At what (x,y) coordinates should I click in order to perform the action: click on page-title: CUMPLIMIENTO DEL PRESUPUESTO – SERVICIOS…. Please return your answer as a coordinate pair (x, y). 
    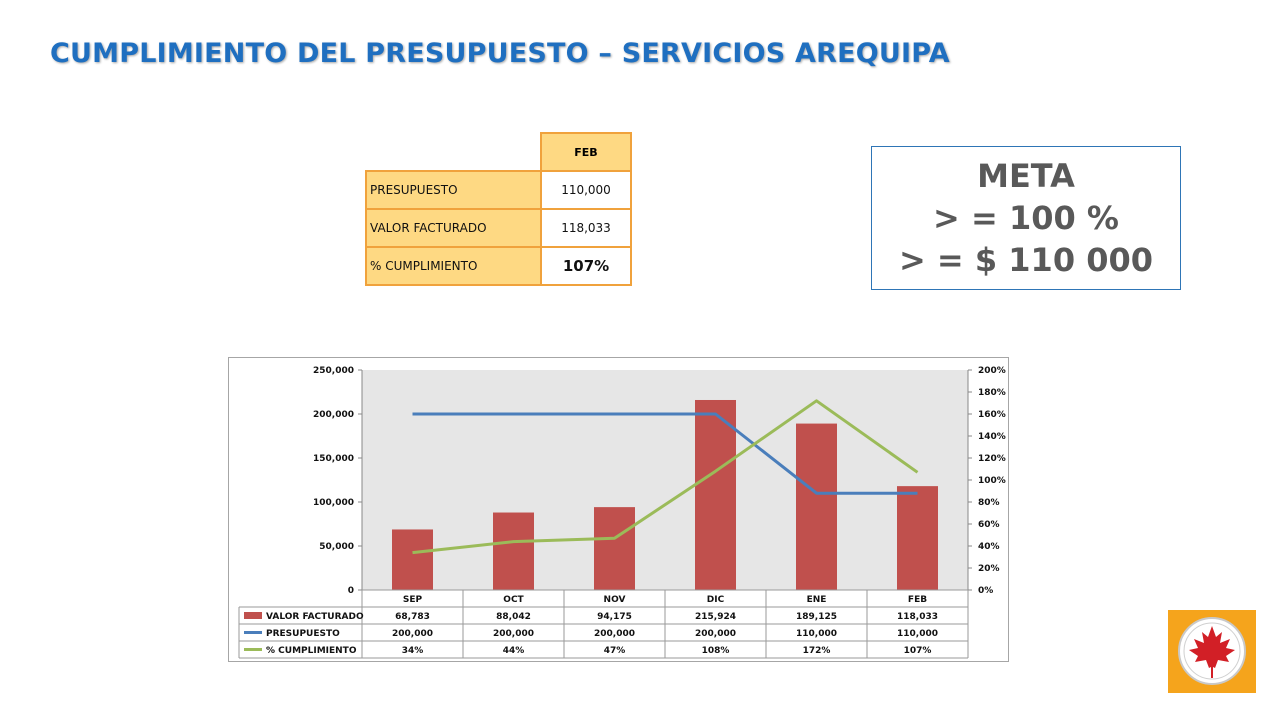
    Looking at the image, I should click on (500, 53).